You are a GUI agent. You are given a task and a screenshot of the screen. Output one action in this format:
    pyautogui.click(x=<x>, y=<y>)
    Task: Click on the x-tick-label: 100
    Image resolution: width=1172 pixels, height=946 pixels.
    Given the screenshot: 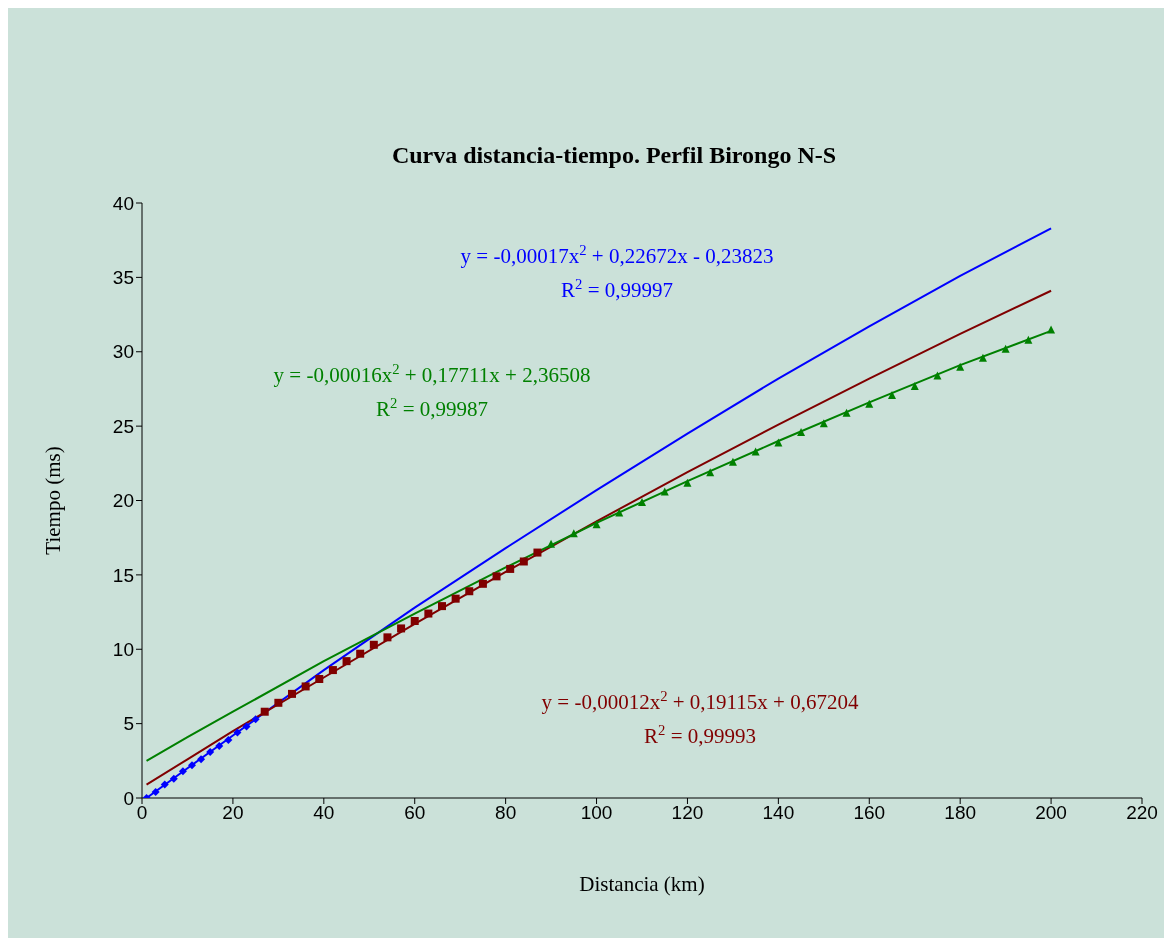 What is the action you would take?
    pyautogui.click(x=596, y=813)
    